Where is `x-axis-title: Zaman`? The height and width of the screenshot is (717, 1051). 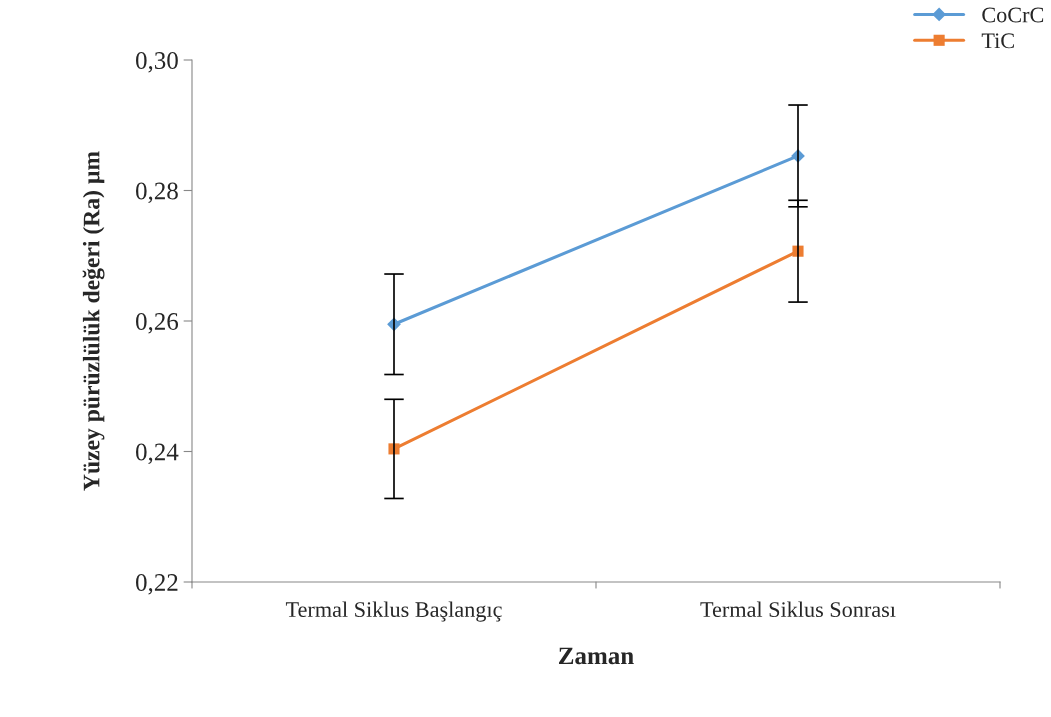
x-axis-title: Zaman is located at coordinates (596, 656).